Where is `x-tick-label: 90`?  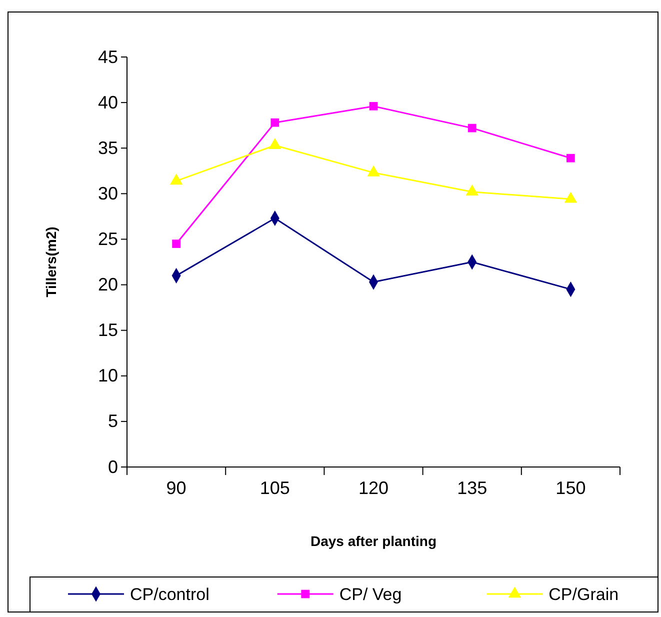 x-tick-label: 90 is located at coordinates (176, 488).